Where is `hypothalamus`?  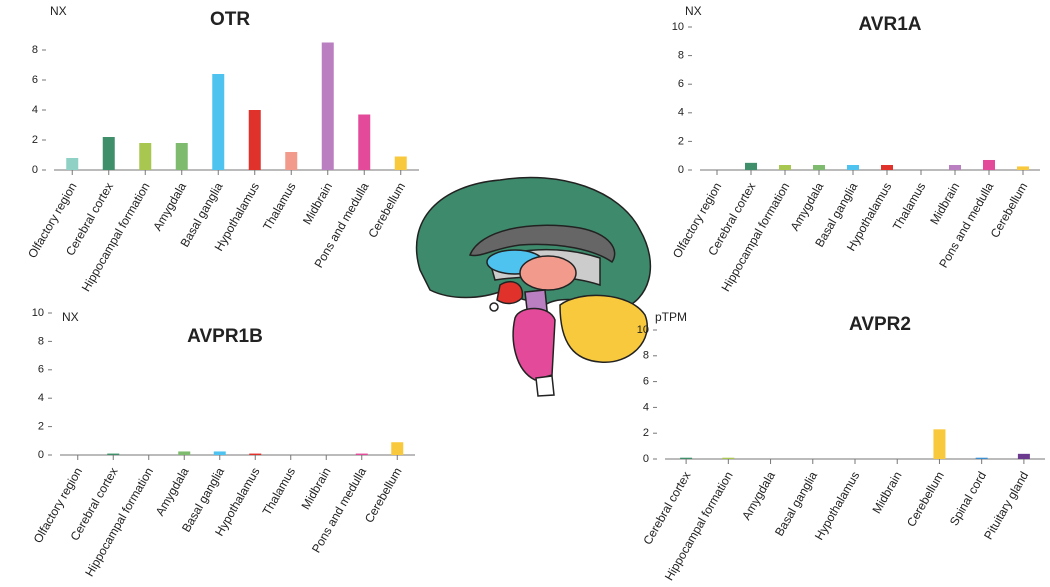
hypothalamus is located at coordinates (510, 293).